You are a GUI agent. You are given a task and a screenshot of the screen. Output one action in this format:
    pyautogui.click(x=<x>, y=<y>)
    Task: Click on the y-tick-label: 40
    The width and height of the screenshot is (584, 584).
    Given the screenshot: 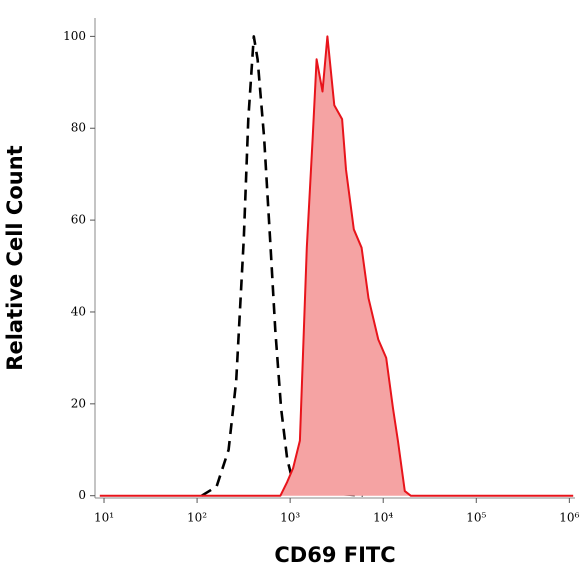 What is the action you would take?
    pyautogui.click(x=78, y=311)
    